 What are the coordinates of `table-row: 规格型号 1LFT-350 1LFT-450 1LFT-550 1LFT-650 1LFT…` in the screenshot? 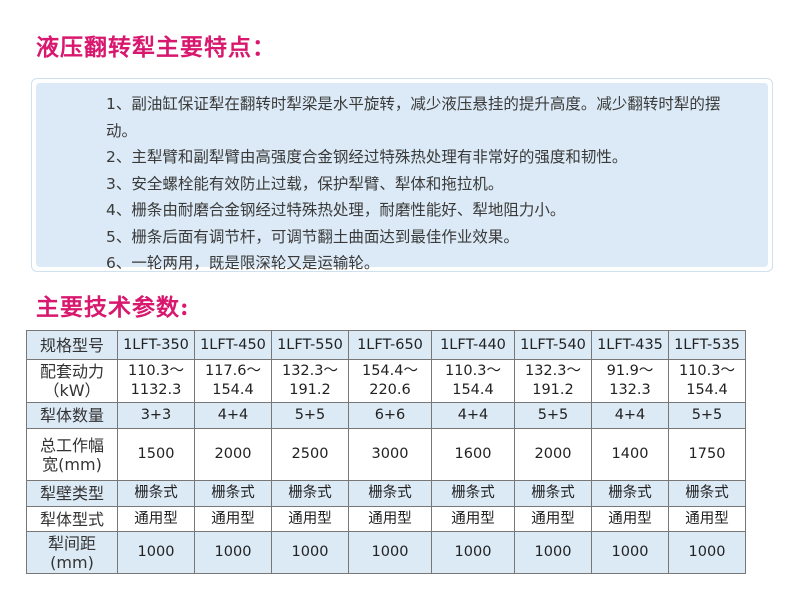 It's located at (386, 345).